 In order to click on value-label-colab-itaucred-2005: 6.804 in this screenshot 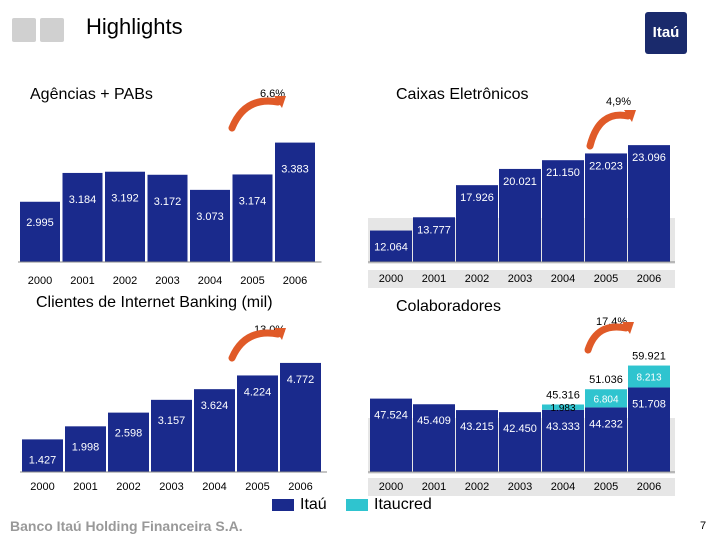, I will do `click(605, 399)`.